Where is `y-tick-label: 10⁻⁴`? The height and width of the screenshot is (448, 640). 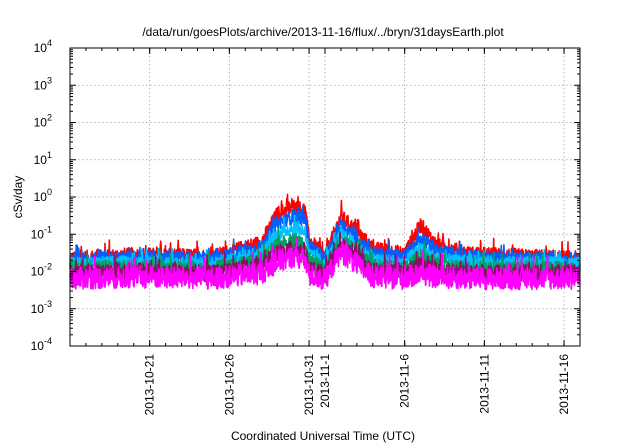 y-tick-label: 10⁻⁴ is located at coordinates (41, 344).